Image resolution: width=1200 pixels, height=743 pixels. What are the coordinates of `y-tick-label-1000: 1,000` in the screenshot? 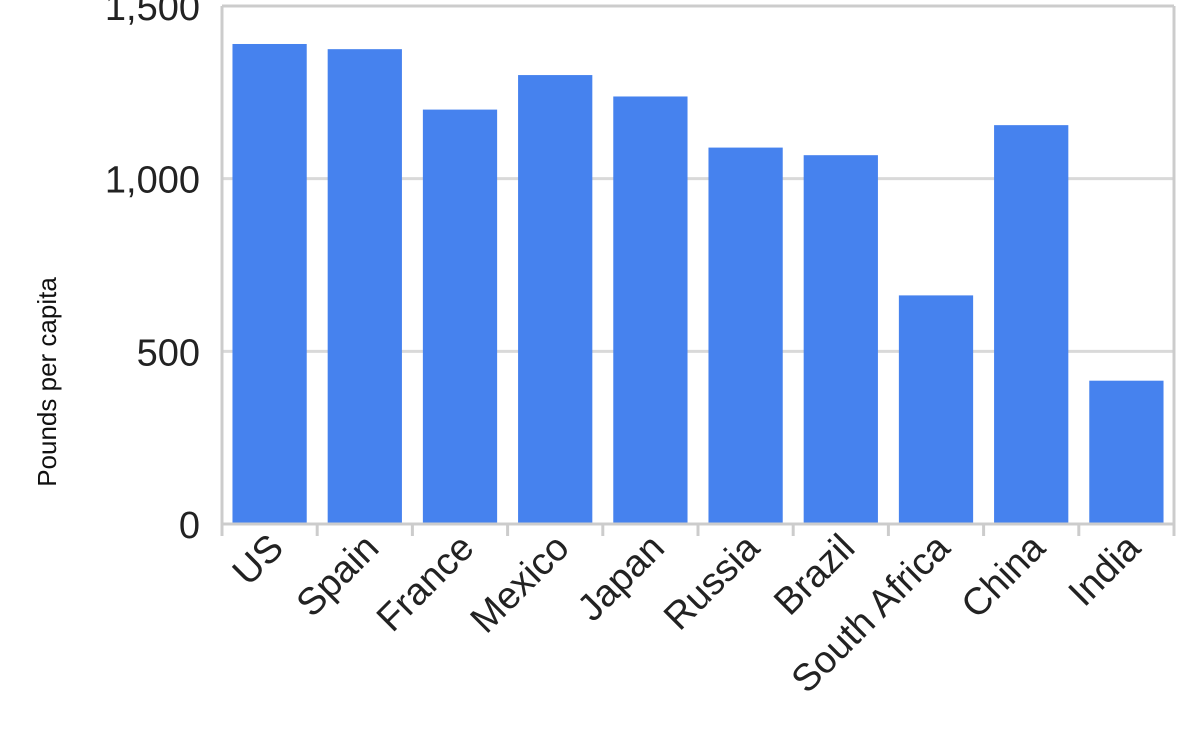 It's located at (152, 181).